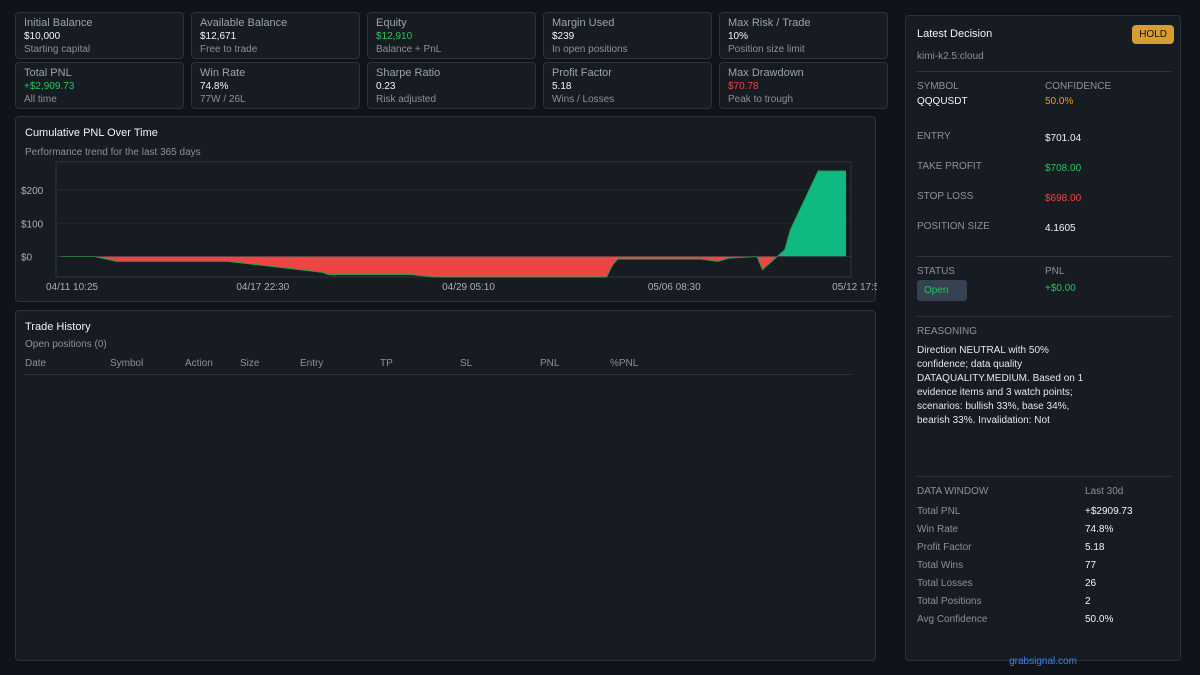  Describe the element at coordinates (624, 363) in the screenshot. I see `column-header: %PNL` at that location.